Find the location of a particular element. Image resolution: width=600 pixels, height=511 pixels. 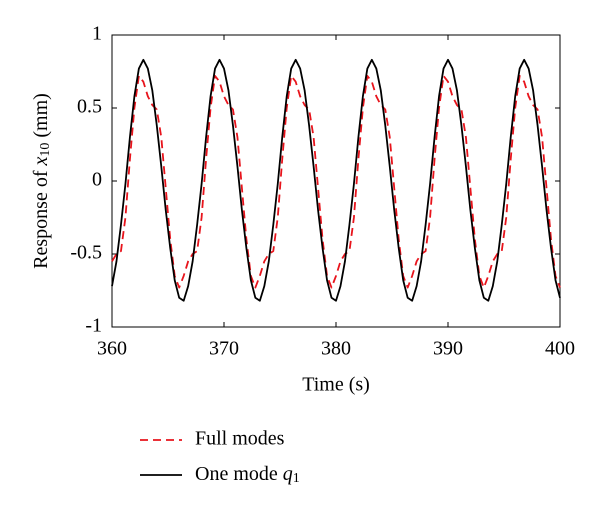

x-axis-label: Time (s) is located at coordinates (336, 385).